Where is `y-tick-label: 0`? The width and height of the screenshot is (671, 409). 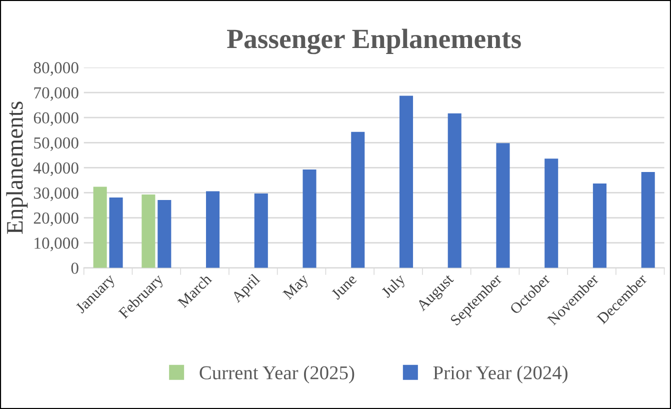 y-tick-label: 0 is located at coordinates (74, 268).